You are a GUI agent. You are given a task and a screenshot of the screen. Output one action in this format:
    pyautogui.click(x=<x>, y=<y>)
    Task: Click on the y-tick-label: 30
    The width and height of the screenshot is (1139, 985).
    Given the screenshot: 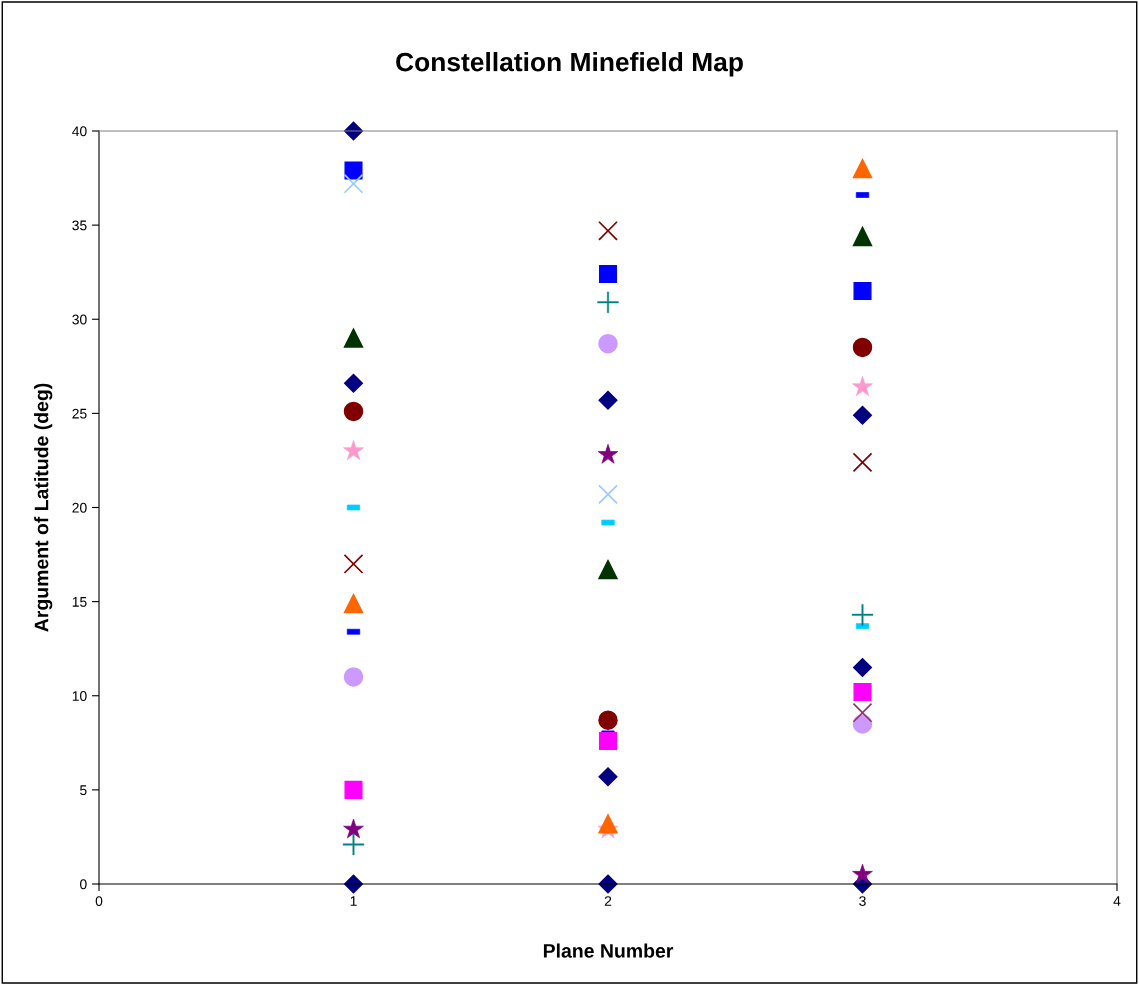 What is the action you would take?
    pyautogui.click(x=79, y=319)
    